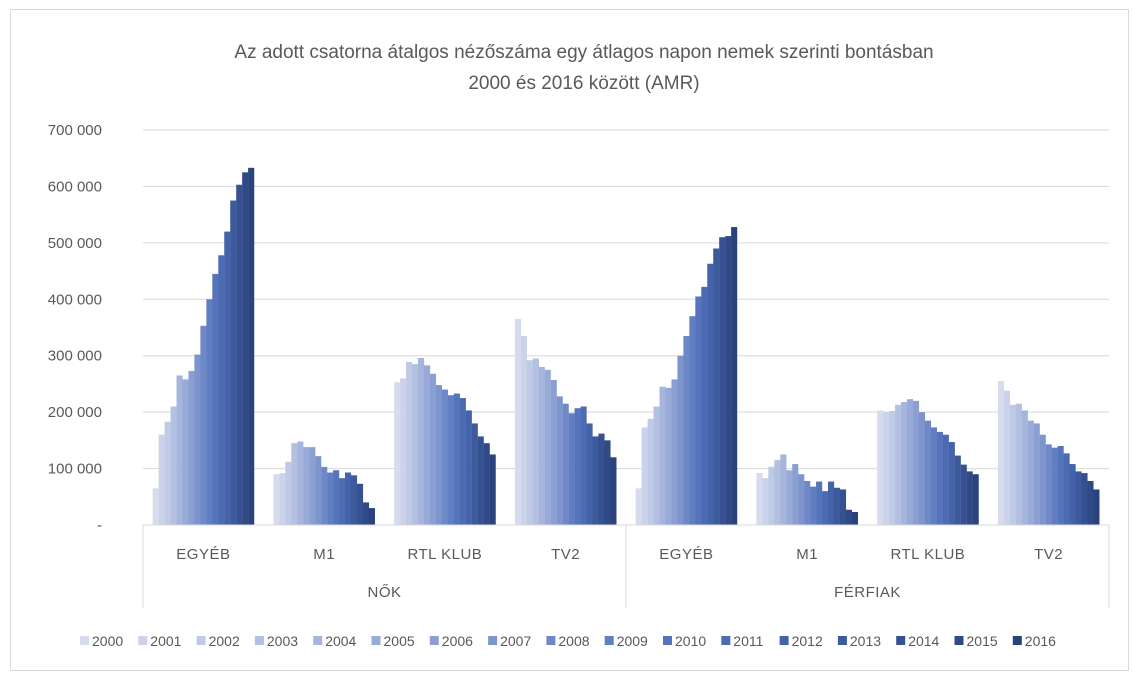  Describe the element at coordinates (927, 554) in the screenshot. I see `category-label-rtl-klub: RTL KLUB` at that location.